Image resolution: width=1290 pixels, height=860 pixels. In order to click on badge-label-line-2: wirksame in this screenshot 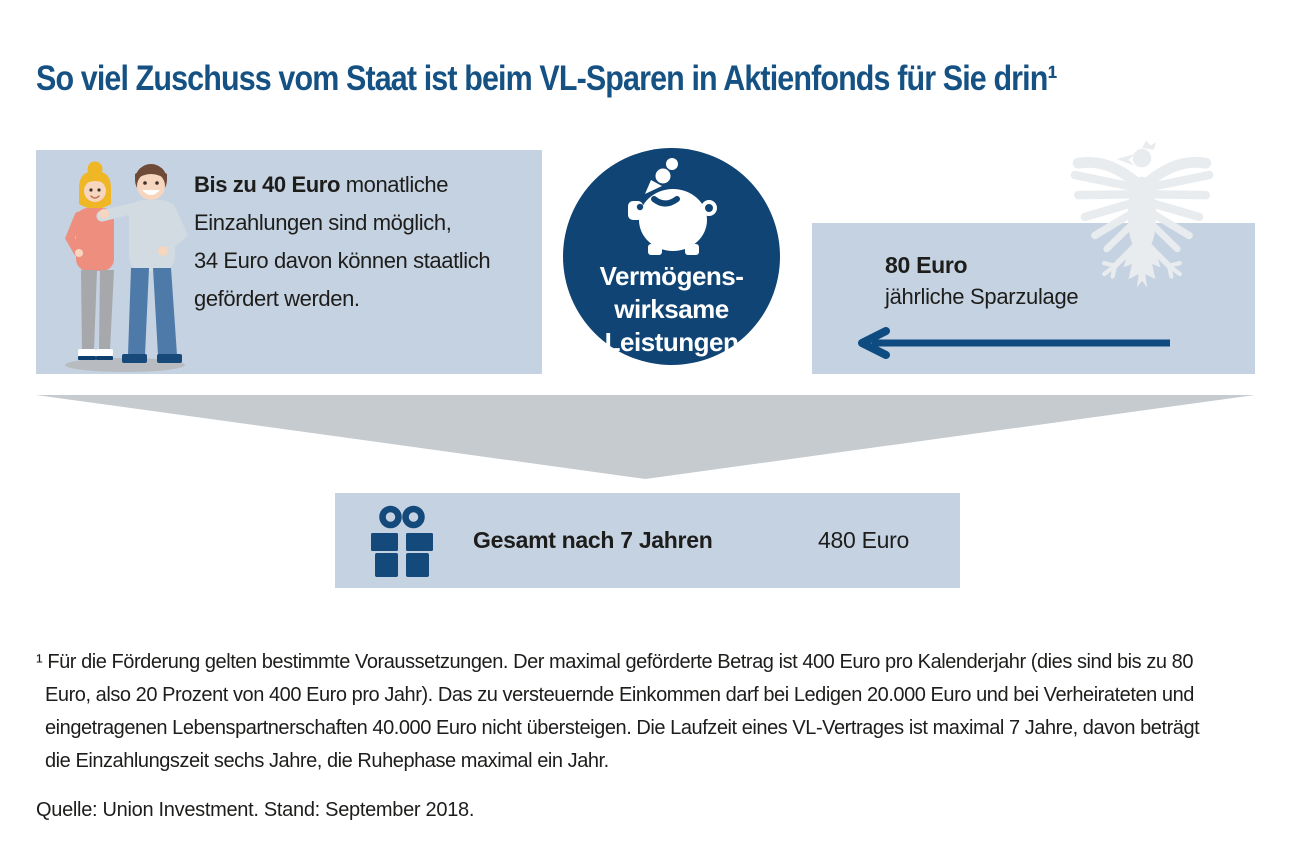, I will do `click(671, 309)`.